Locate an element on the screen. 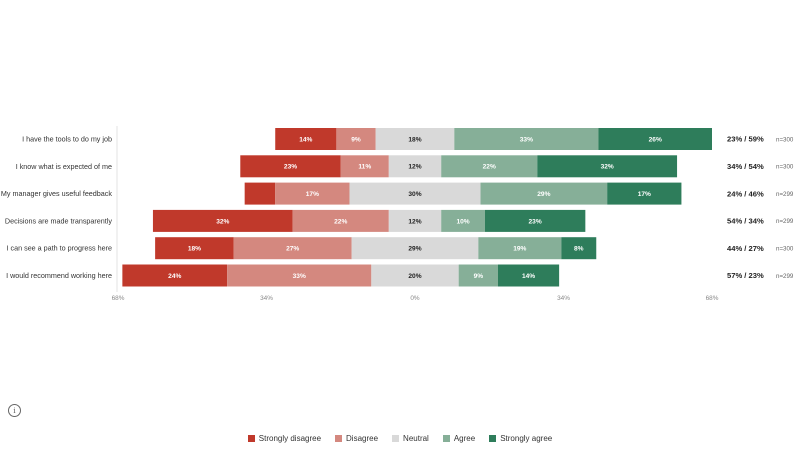 The width and height of the screenshot is (800, 452). data-label: 30% is located at coordinates (414, 194).